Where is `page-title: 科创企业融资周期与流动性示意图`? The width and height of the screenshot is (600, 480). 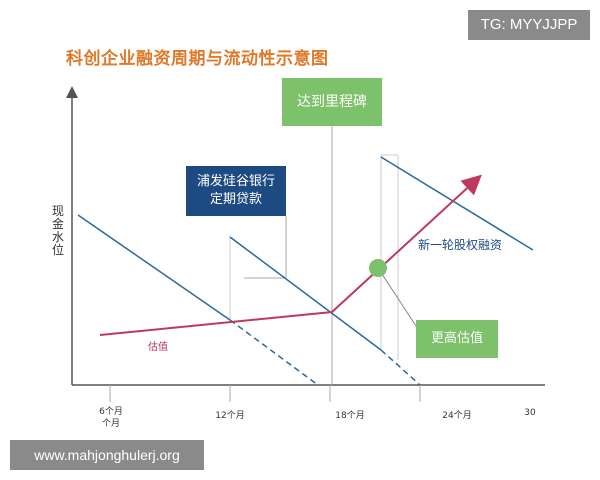
page-title: 科创企业融资周期与流动性示意图 is located at coordinates (197, 59).